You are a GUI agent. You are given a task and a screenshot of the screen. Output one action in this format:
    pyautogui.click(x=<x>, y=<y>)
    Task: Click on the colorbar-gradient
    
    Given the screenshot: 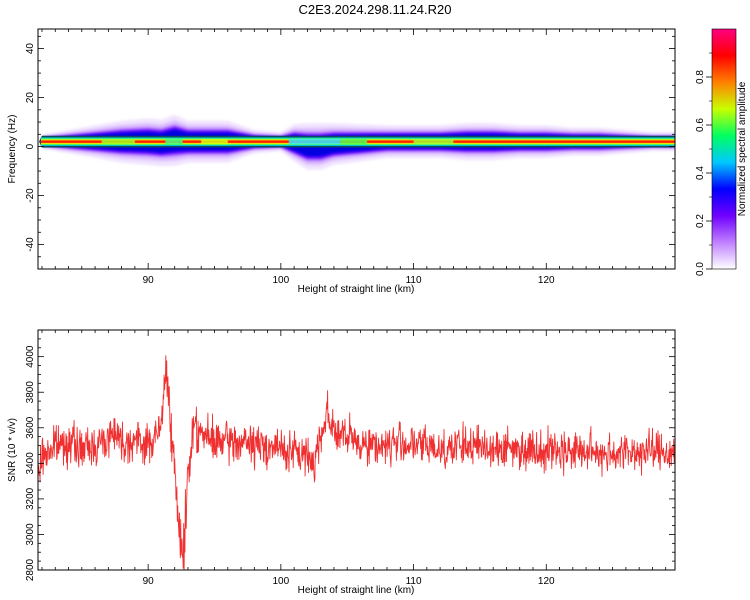 What is the action you would take?
    pyautogui.click(x=724, y=149)
    